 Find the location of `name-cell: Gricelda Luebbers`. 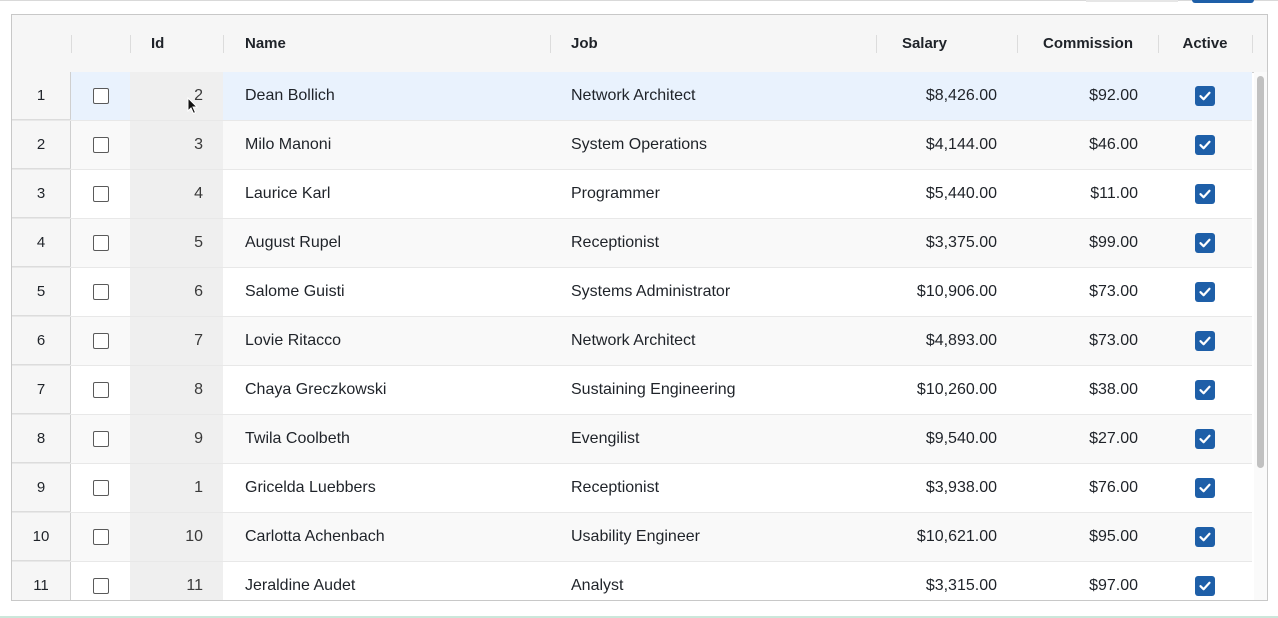

name-cell: Gricelda Luebbers is located at coordinates (310, 487).